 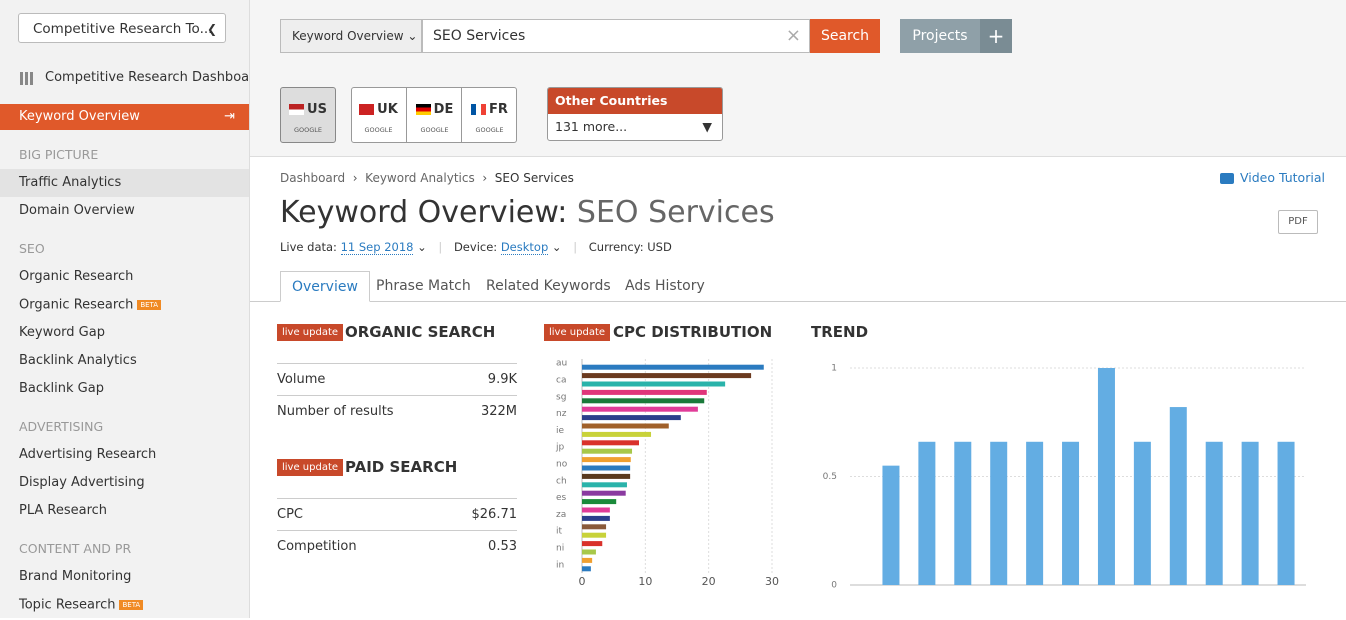 I want to click on pdf-button: PDF, so click(x=1298, y=222).